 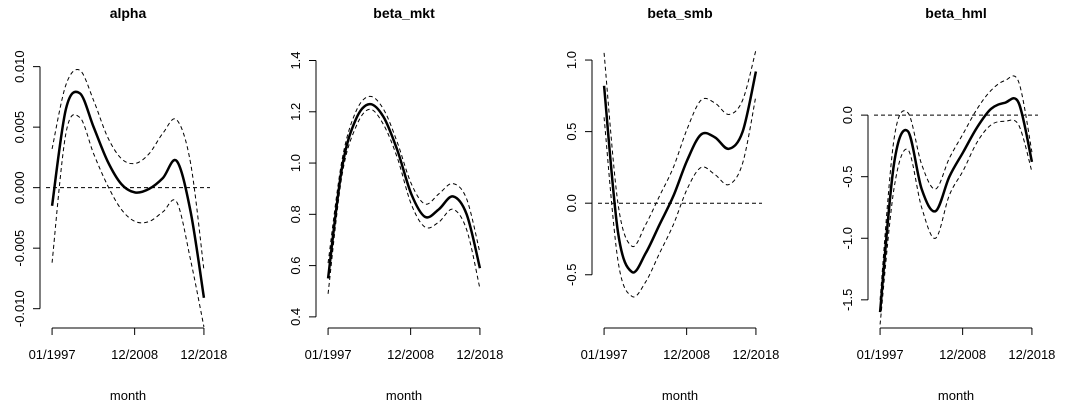 I want to click on y-tick-label: 0.5, so click(x=571, y=132).